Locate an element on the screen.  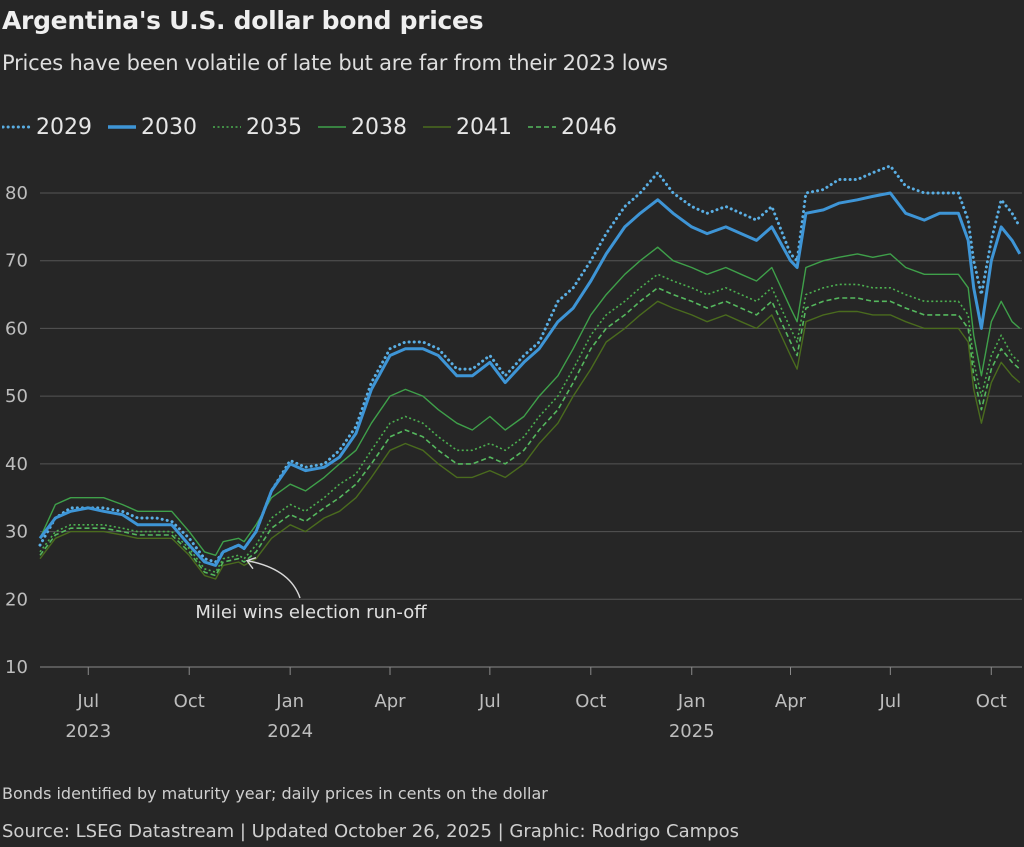
legend-label: 2035 is located at coordinates (274, 127).